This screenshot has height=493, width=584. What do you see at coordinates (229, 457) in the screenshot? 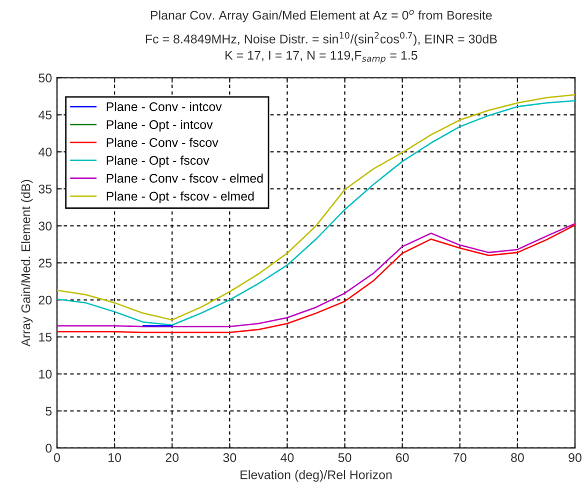
I see `x-tick-label: 30` at bounding box center [229, 457].